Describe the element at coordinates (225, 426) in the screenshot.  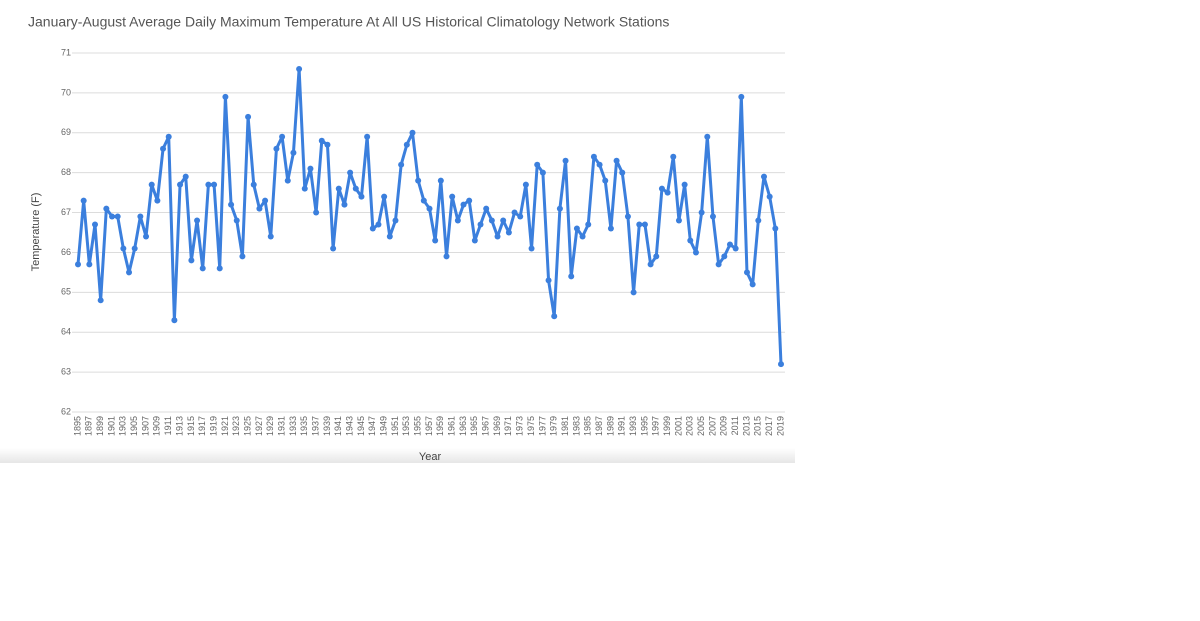
I see `x-tick-label: 1921` at that location.